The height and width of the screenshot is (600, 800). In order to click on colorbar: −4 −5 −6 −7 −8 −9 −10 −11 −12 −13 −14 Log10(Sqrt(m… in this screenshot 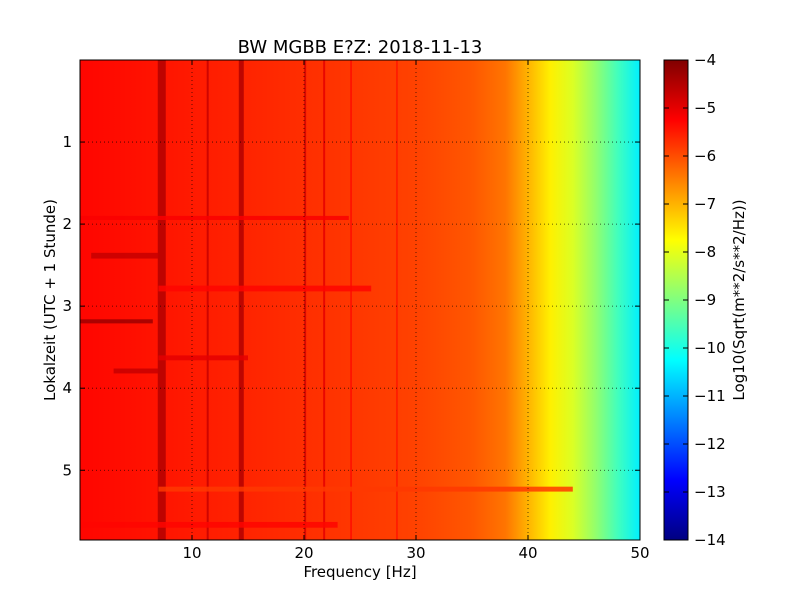, I will do `click(705, 300)`.